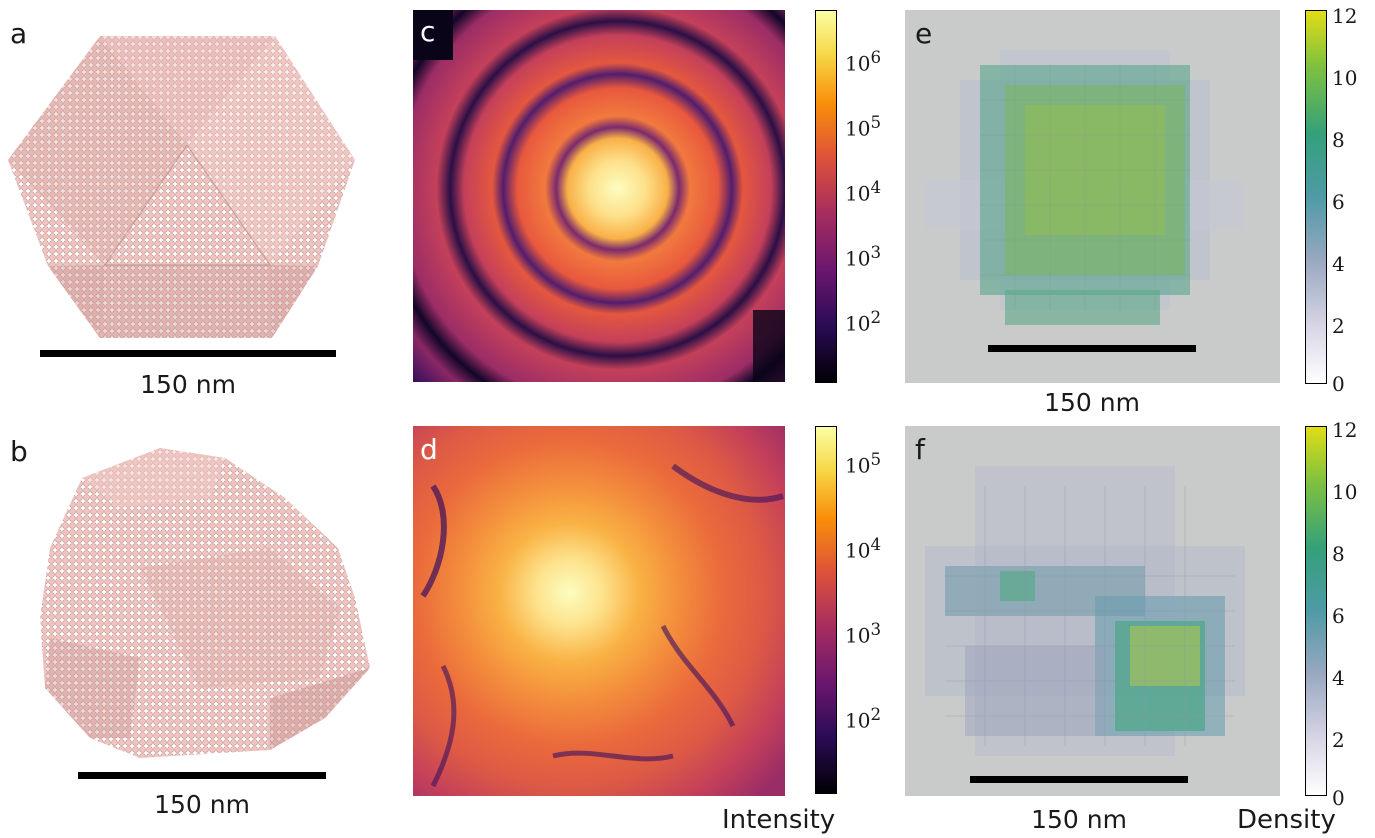 The width and height of the screenshot is (1375, 838). Describe the element at coordinates (1079, 819) in the screenshot. I see `scalebar-label-f: 150 nm` at that location.